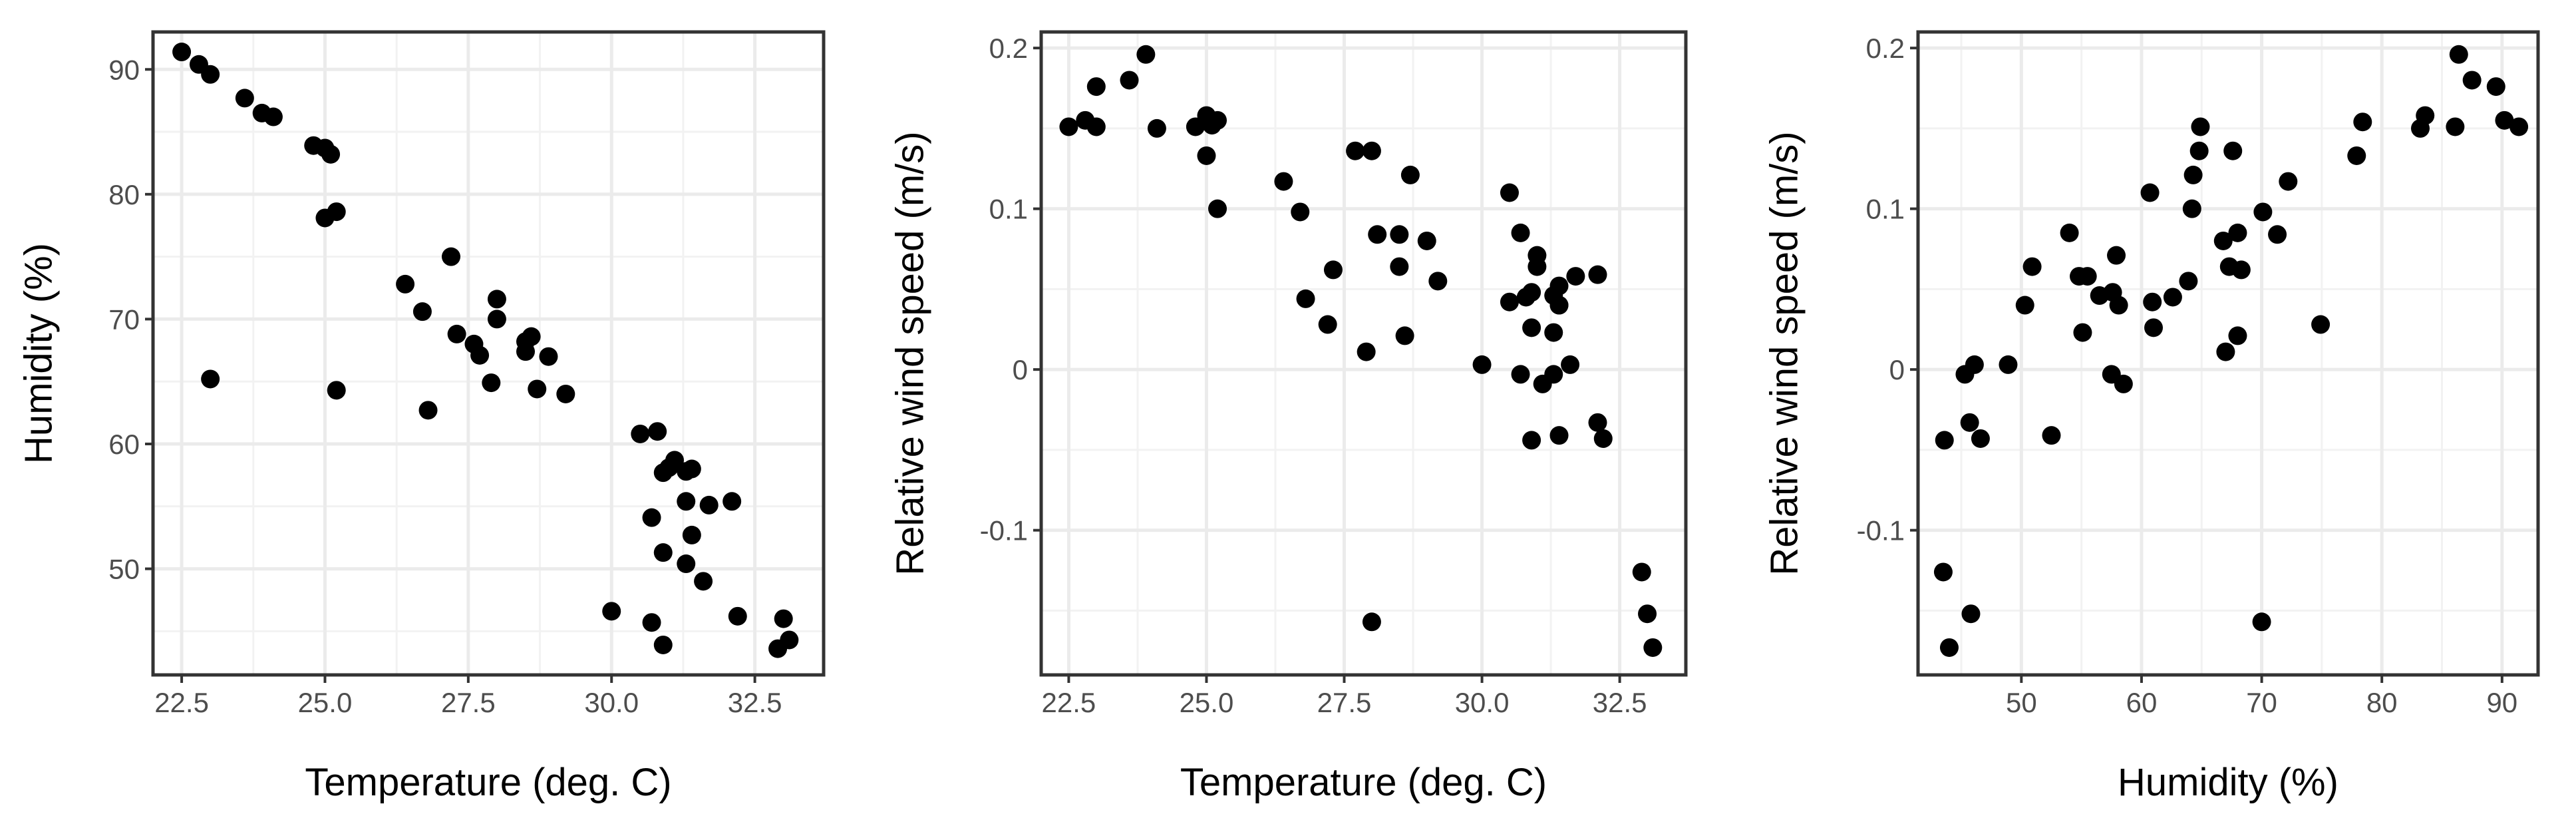 Image resolution: width=2576 pixels, height=826 pixels. What do you see at coordinates (2021, 703) in the screenshot?
I see `x-tick-label: 50` at bounding box center [2021, 703].